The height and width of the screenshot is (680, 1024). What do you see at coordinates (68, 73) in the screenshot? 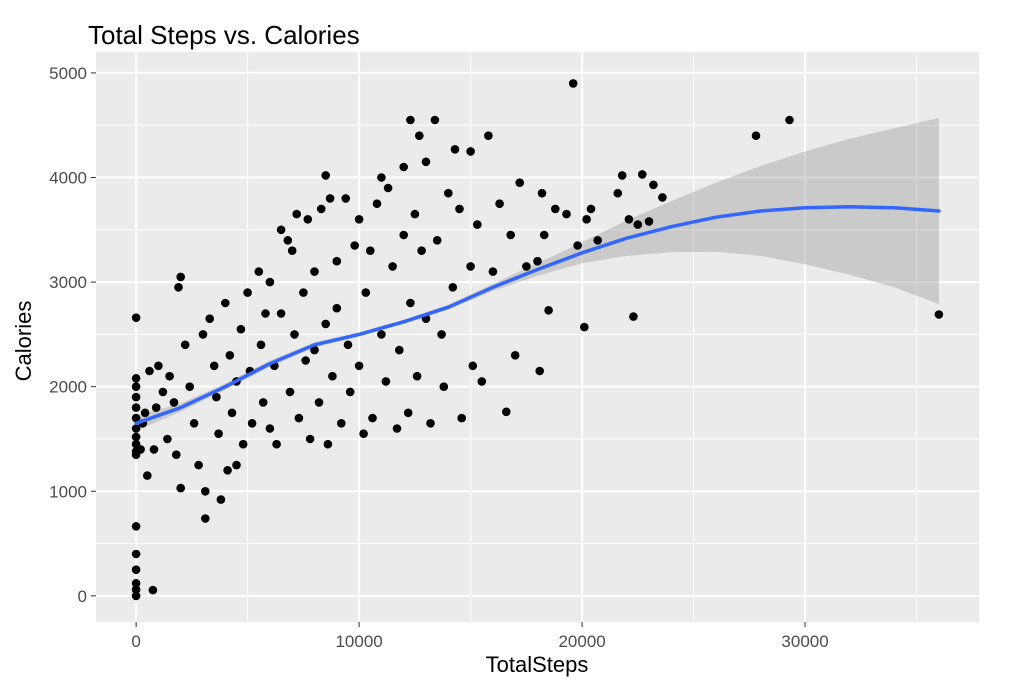
I see `y-tick-label: 5000` at bounding box center [68, 73].